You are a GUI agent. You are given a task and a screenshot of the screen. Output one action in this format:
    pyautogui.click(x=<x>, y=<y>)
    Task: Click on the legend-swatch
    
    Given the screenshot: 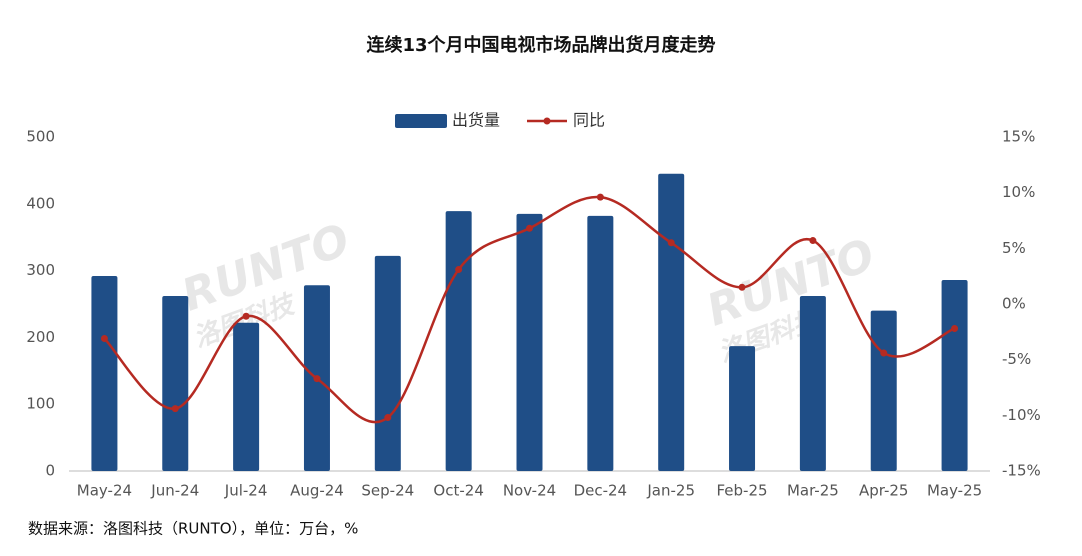 What is the action you would take?
    pyautogui.click(x=421, y=121)
    